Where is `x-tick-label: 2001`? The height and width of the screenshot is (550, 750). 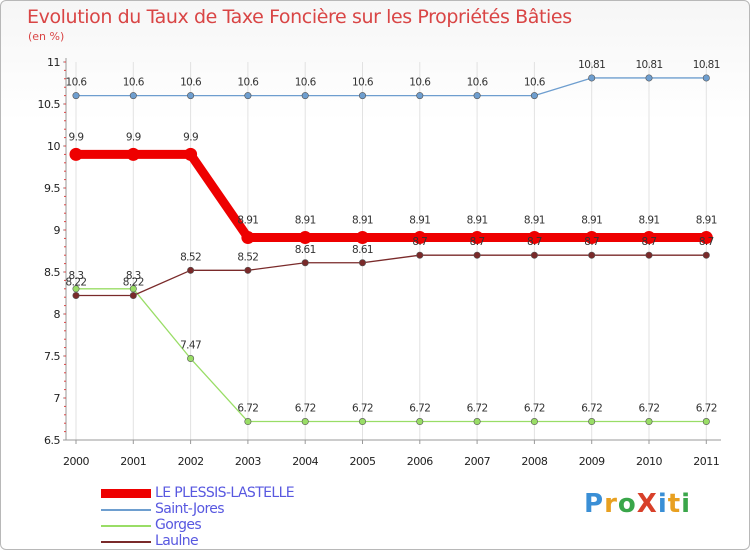 x-tick-label: 2001 is located at coordinates (133, 461).